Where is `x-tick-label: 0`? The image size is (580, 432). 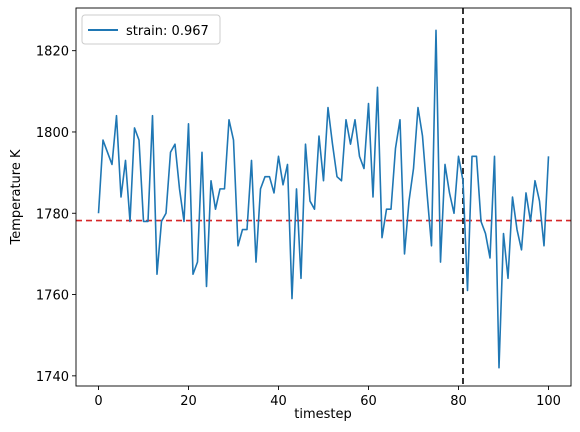 x-tick-label: 0 is located at coordinates (98, 401).